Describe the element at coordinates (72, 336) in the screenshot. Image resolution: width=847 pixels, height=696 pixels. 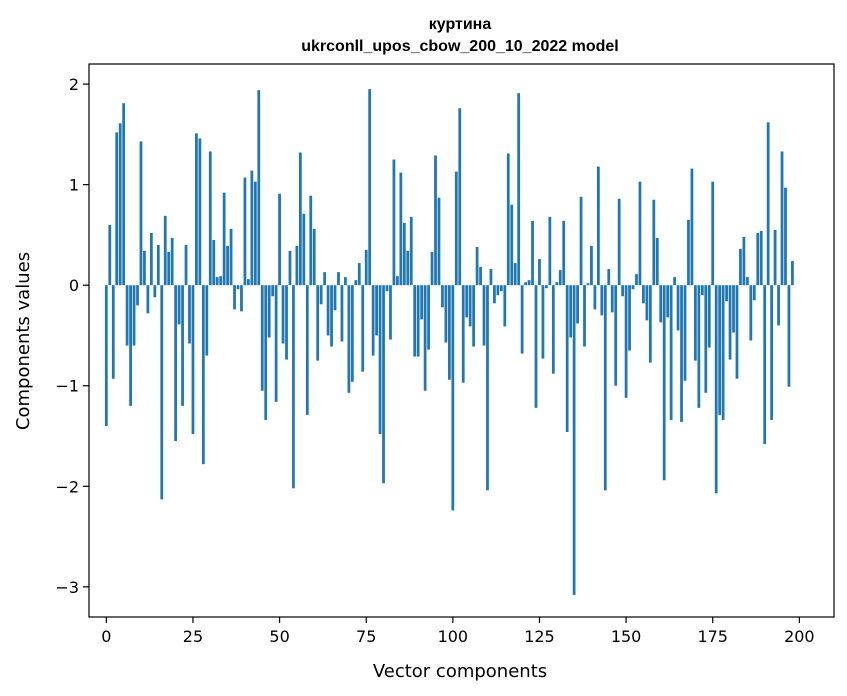
I see `y-axis-ticks: −3 −2 −1 0 1 2` at that location.